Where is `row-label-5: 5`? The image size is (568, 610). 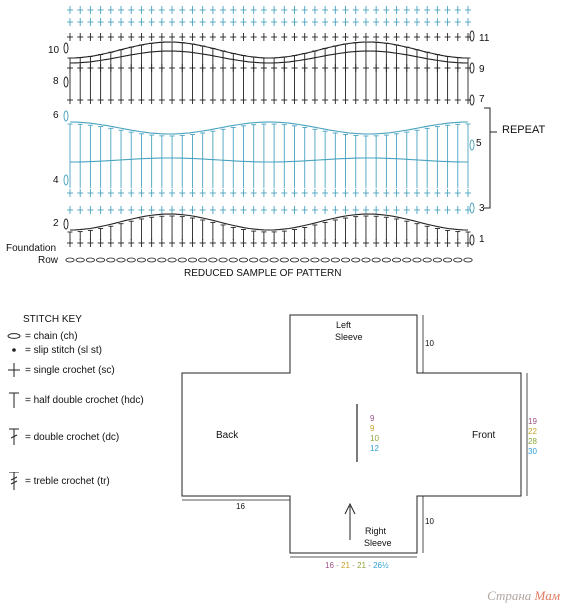
row-label-5: 5 is located at coordinates (479, 143).